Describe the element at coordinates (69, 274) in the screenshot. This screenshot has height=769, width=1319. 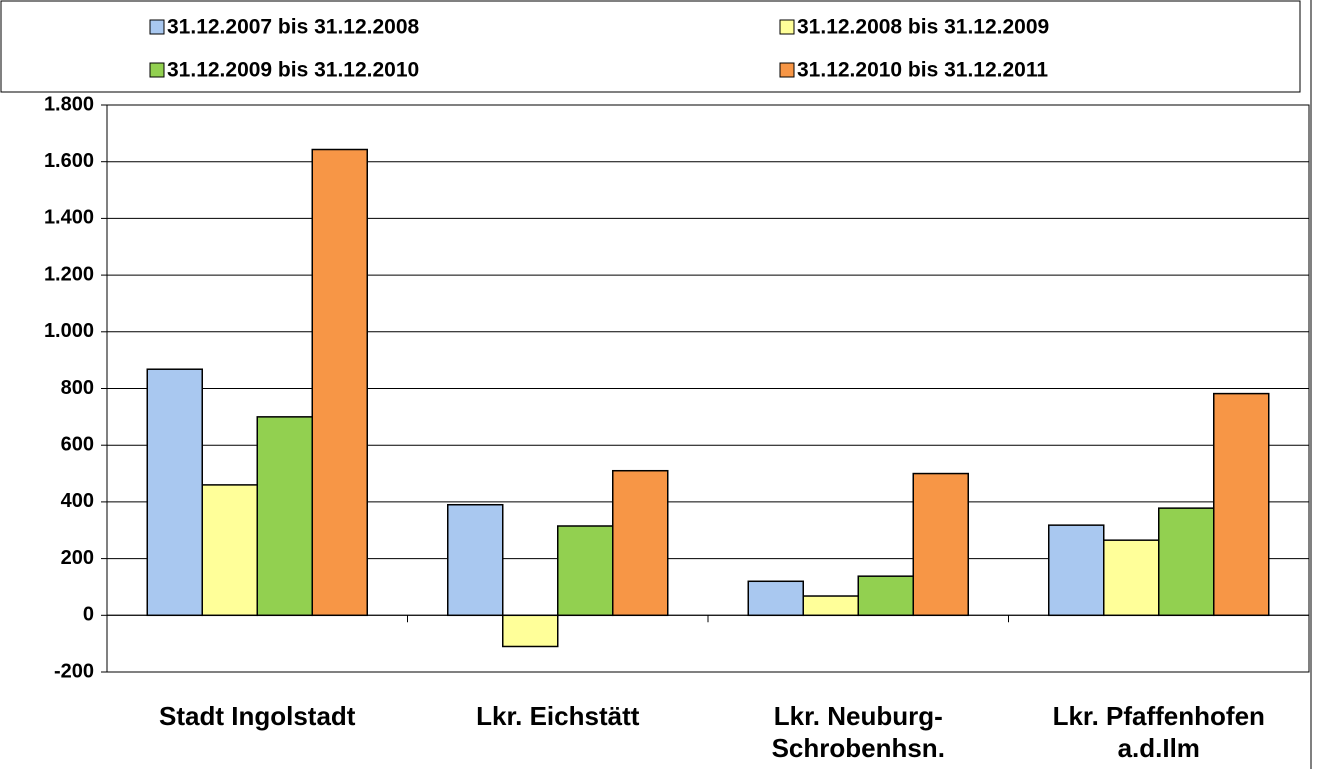
I see `y-tick-label: 1.200` at that location.